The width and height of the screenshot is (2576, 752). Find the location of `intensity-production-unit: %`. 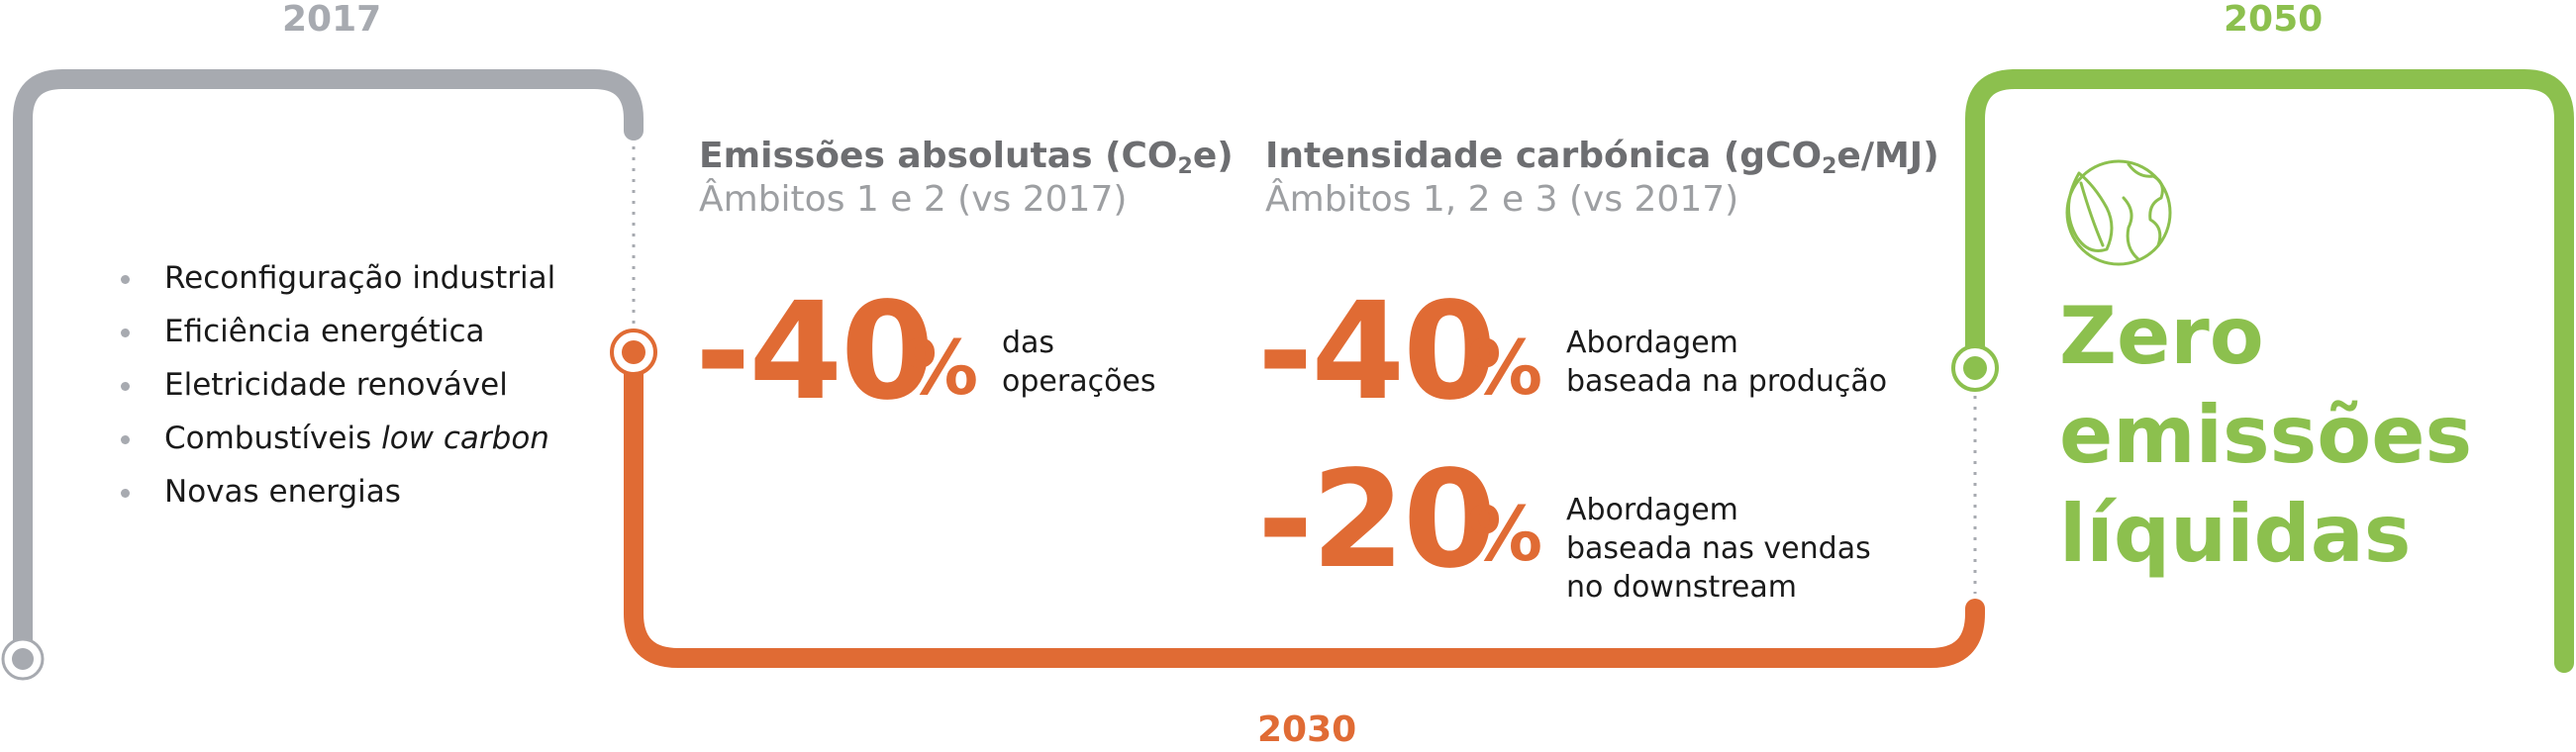

intensity-production-unit: % is located at coordinates (1505, 368).